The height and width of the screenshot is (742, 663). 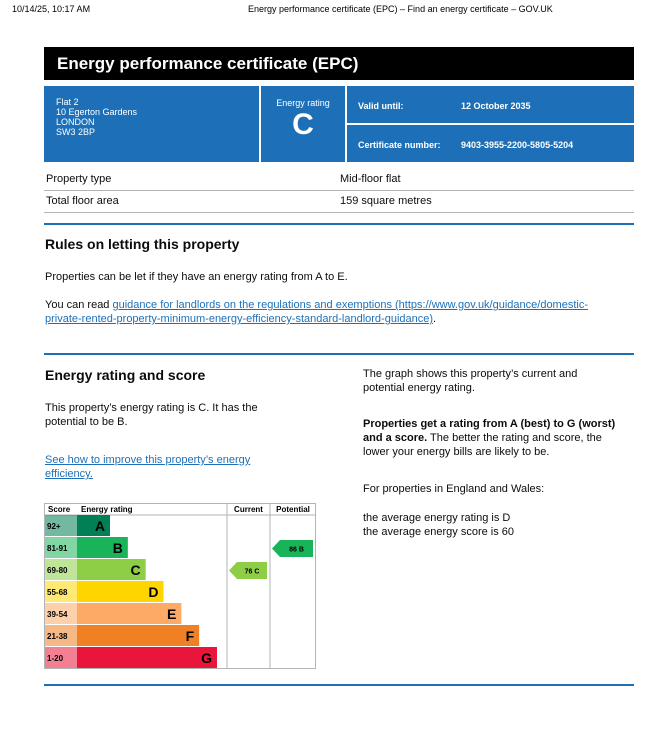 What do you see at coordinates (296, 550) in the screenshot?
I see `potential-rating-label: 86 B` at bounding box center [296, 550].